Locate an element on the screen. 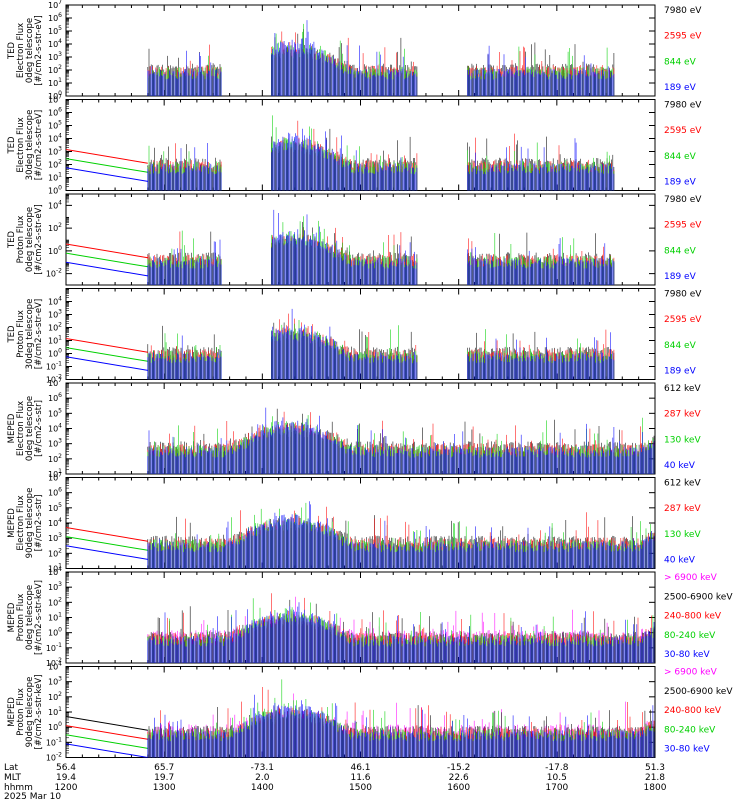 This screenshot has width=750, height=800. x-tick-lat: 46.1 is located at coordinates (360, 768).